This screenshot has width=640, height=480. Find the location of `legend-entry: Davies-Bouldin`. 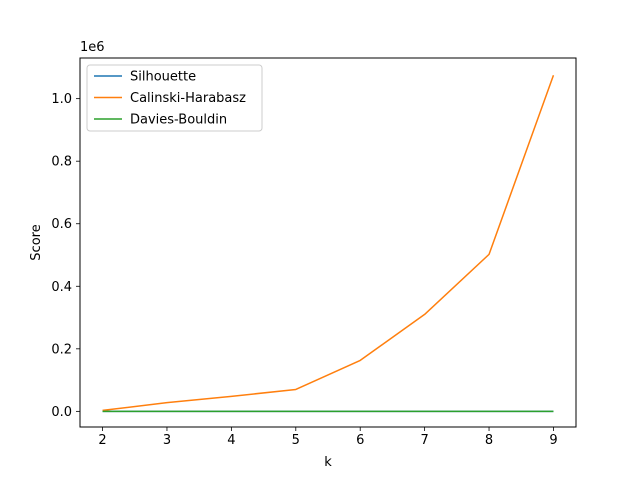

legend-entry: Davies-Bouldin is located at coordinates (178, 120).